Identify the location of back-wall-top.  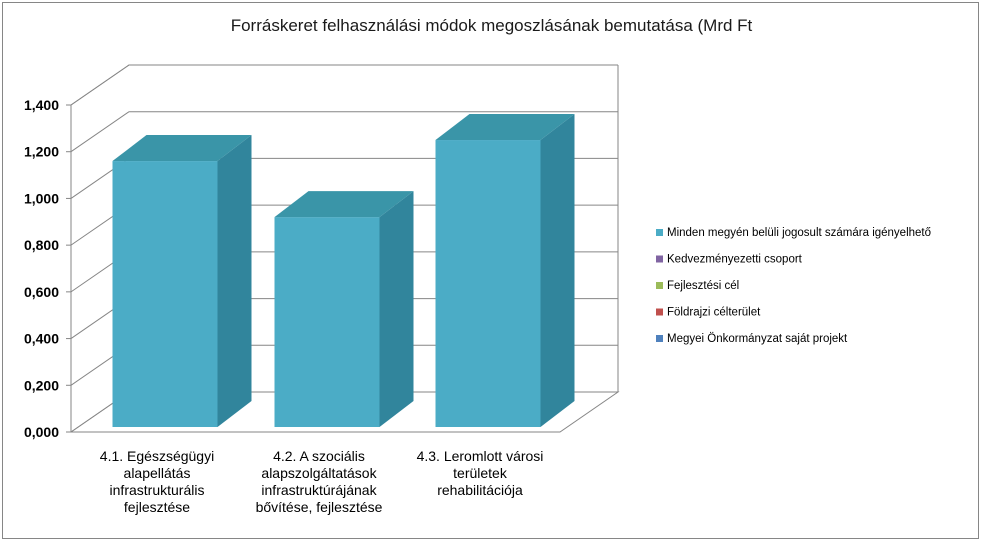
(344, 85).